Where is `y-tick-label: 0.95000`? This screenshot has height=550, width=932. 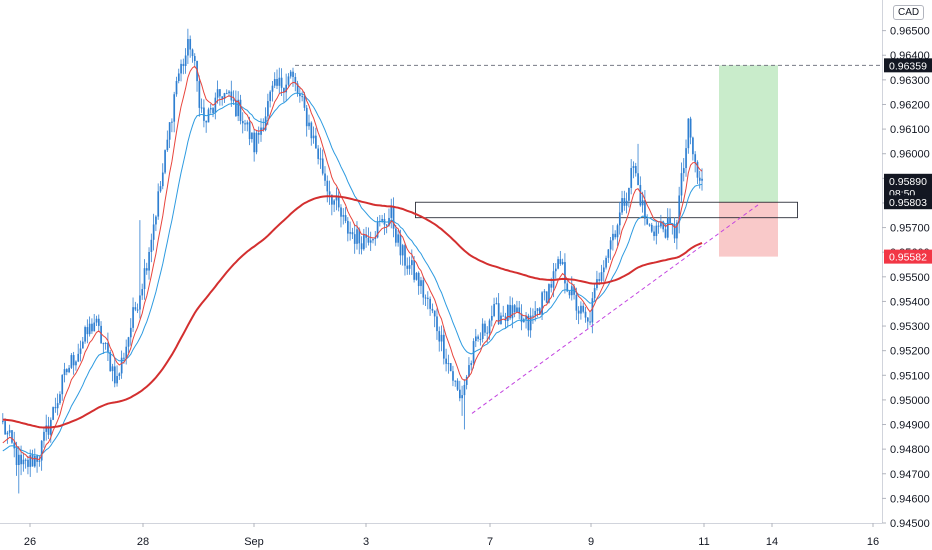 y-tick-label: 0.95000 is located at coordinates (910, 401).